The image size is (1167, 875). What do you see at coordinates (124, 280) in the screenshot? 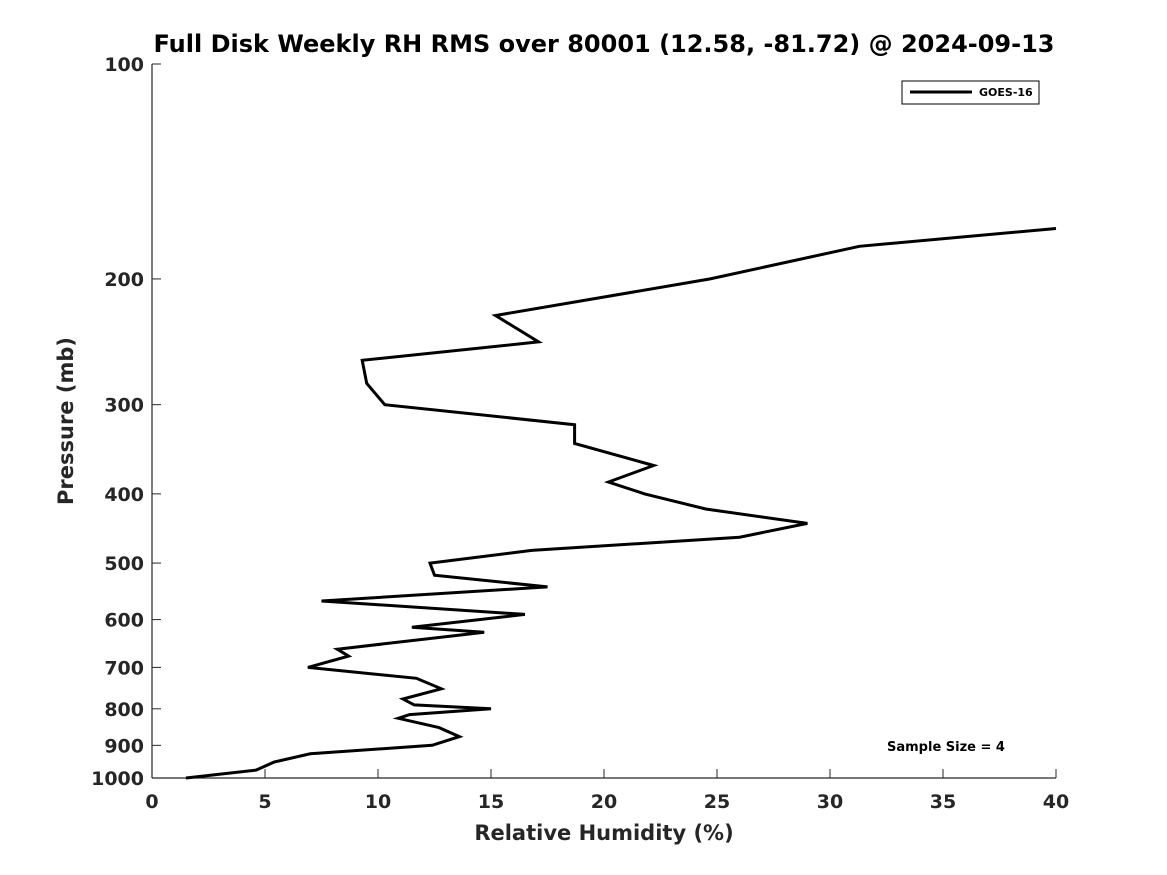
I see `y-tick-label: 200` at bounding box center [124, 280].